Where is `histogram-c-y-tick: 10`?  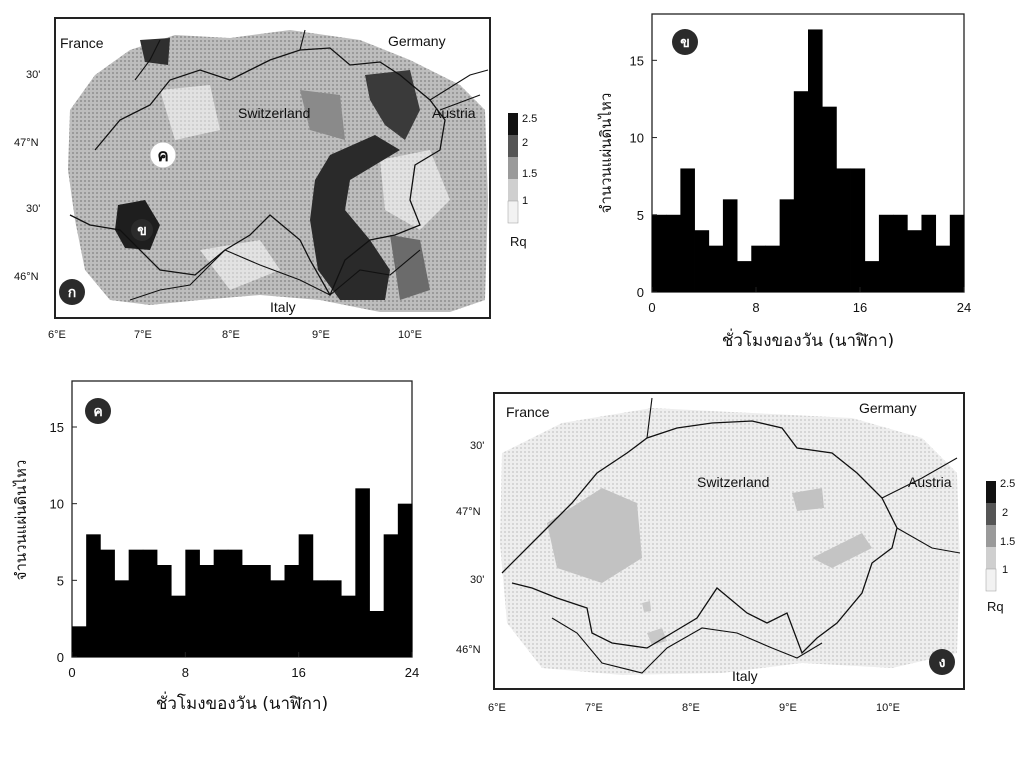
histogram-c-y-tick: 10 is located at coordinates (57, 504).